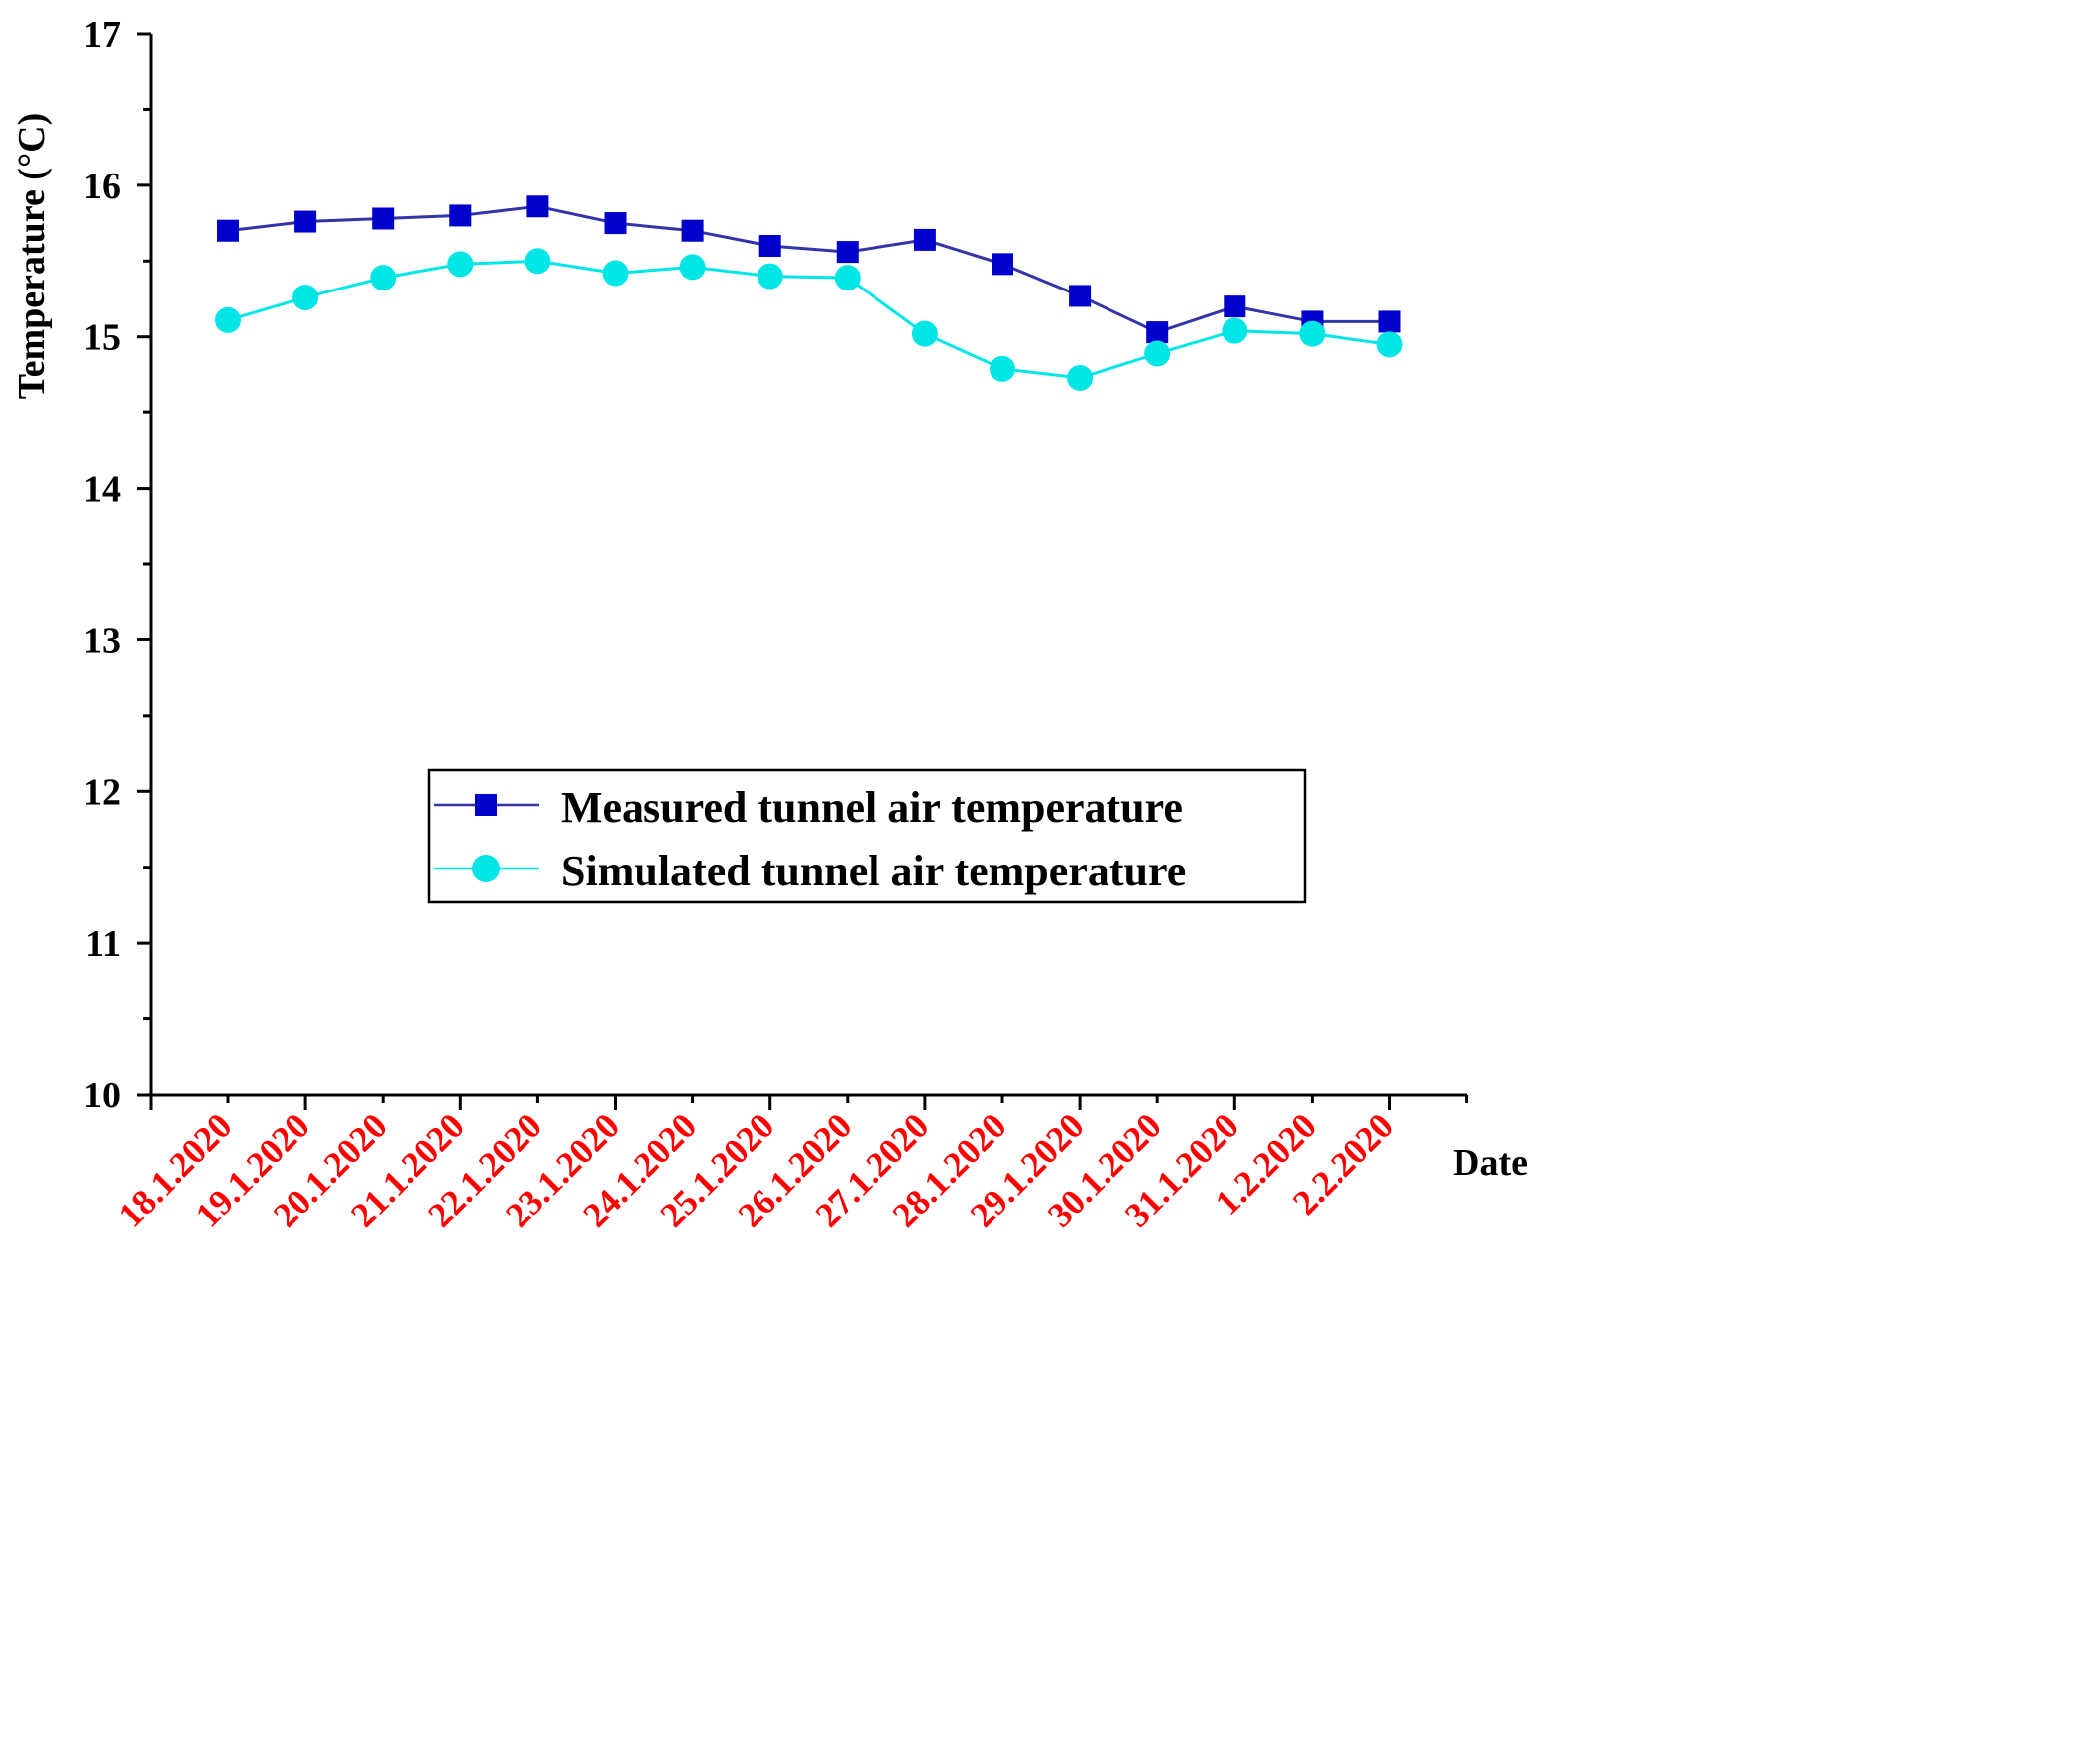 This screenshot has height=1739, width=2100. I want to click on legend-frame, so click(867, 836).